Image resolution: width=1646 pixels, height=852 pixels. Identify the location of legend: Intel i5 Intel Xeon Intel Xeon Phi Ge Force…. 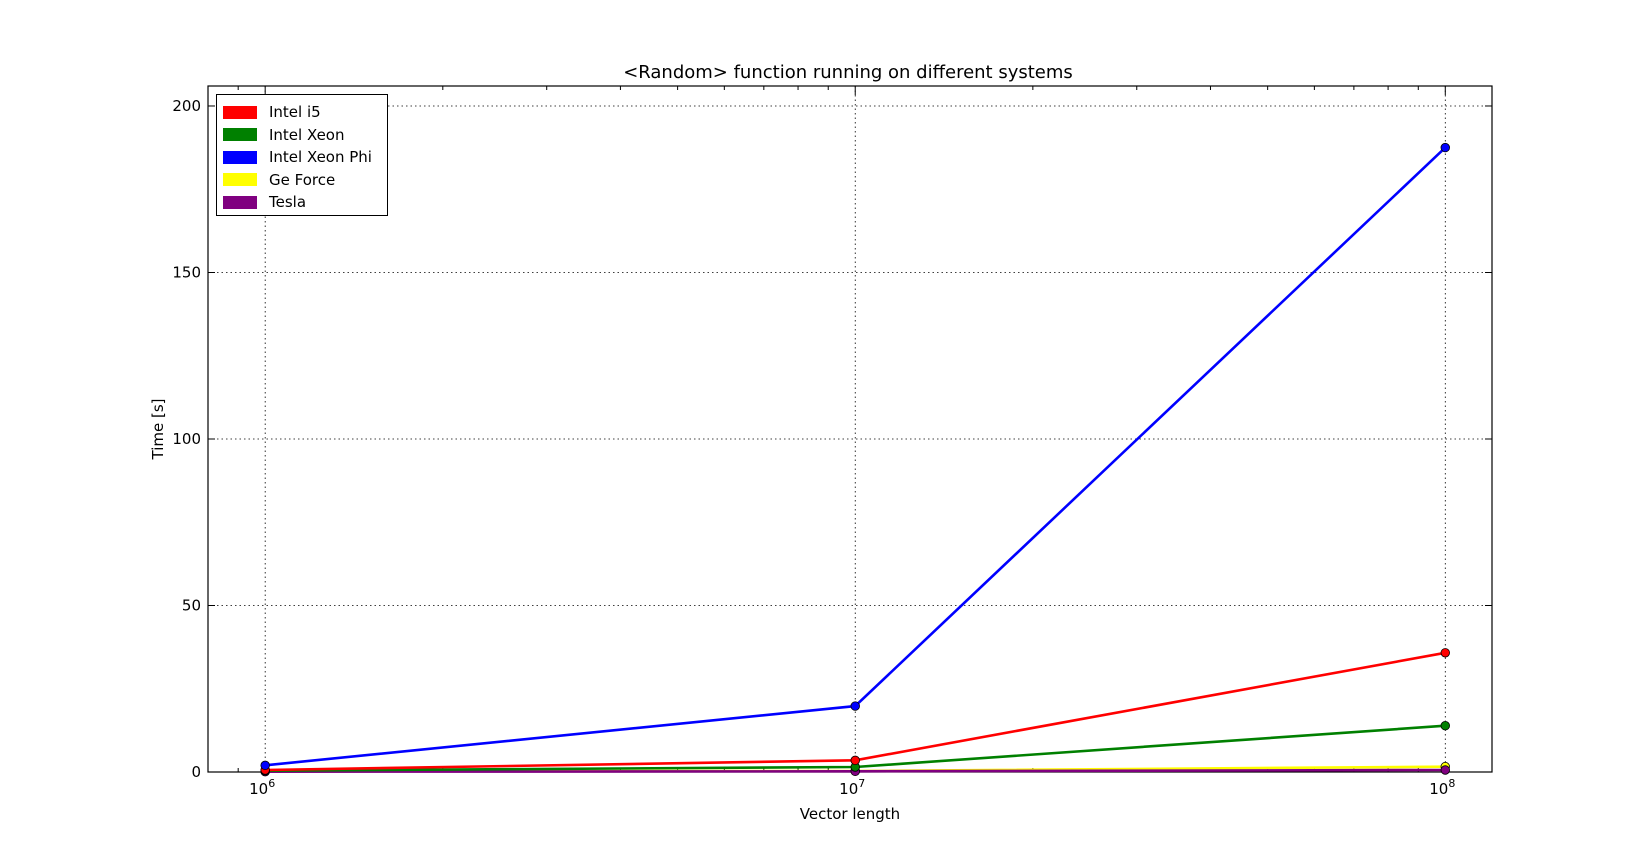
(302, 155).